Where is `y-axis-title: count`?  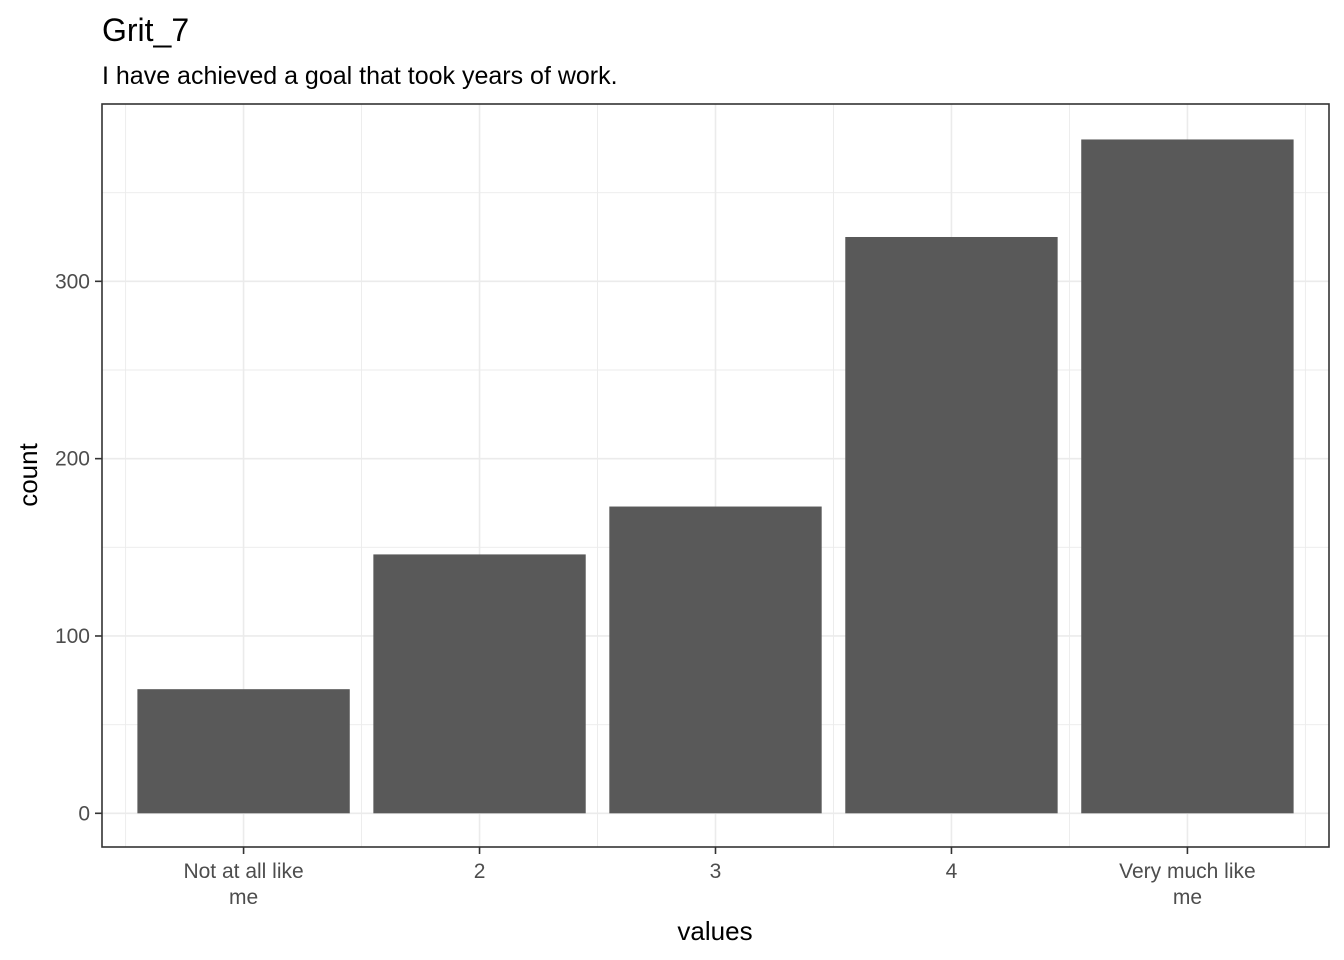
y-axis-title: count is located at coordinates (28, 474).